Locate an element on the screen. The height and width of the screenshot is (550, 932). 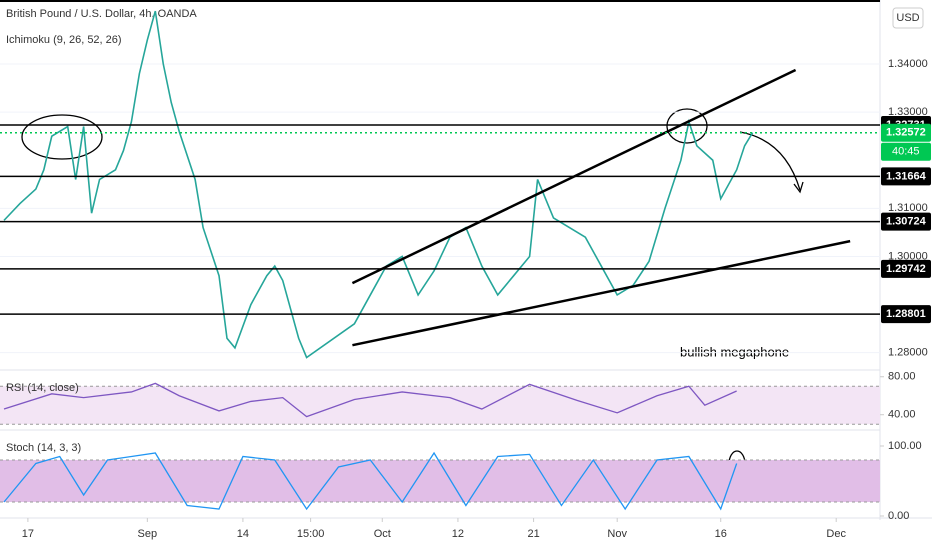
level-label: 1.32572 is located at coordinates (906, 133).